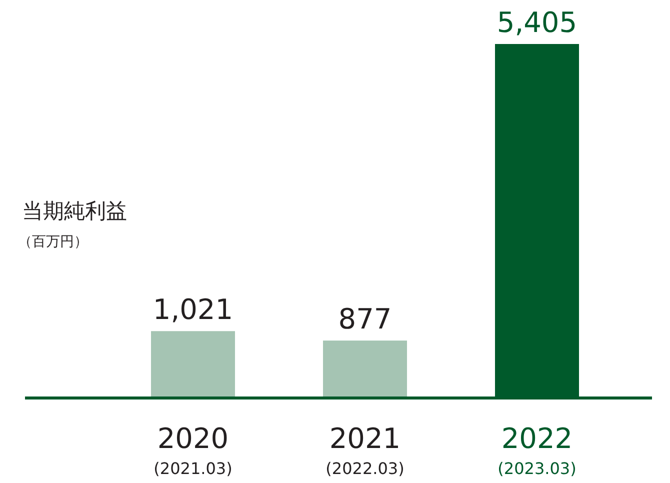 Image resolution: width=670 pixels, height=483 pixels. Describe the element at coordinates (365, 319) in the screenshot. I see `data-label: 877` at that location.